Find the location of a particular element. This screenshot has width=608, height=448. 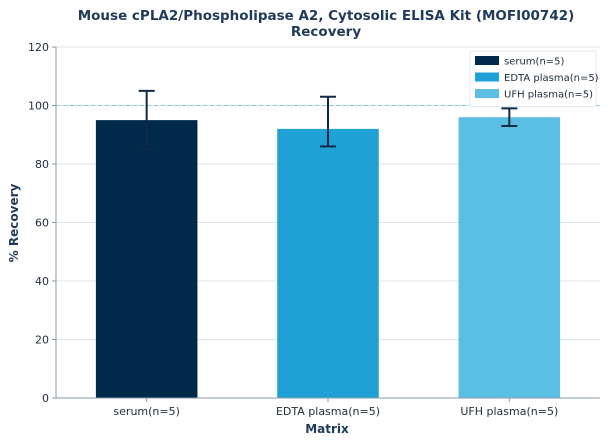

y-tick-label: 40 is located at coordinates (42, 281).